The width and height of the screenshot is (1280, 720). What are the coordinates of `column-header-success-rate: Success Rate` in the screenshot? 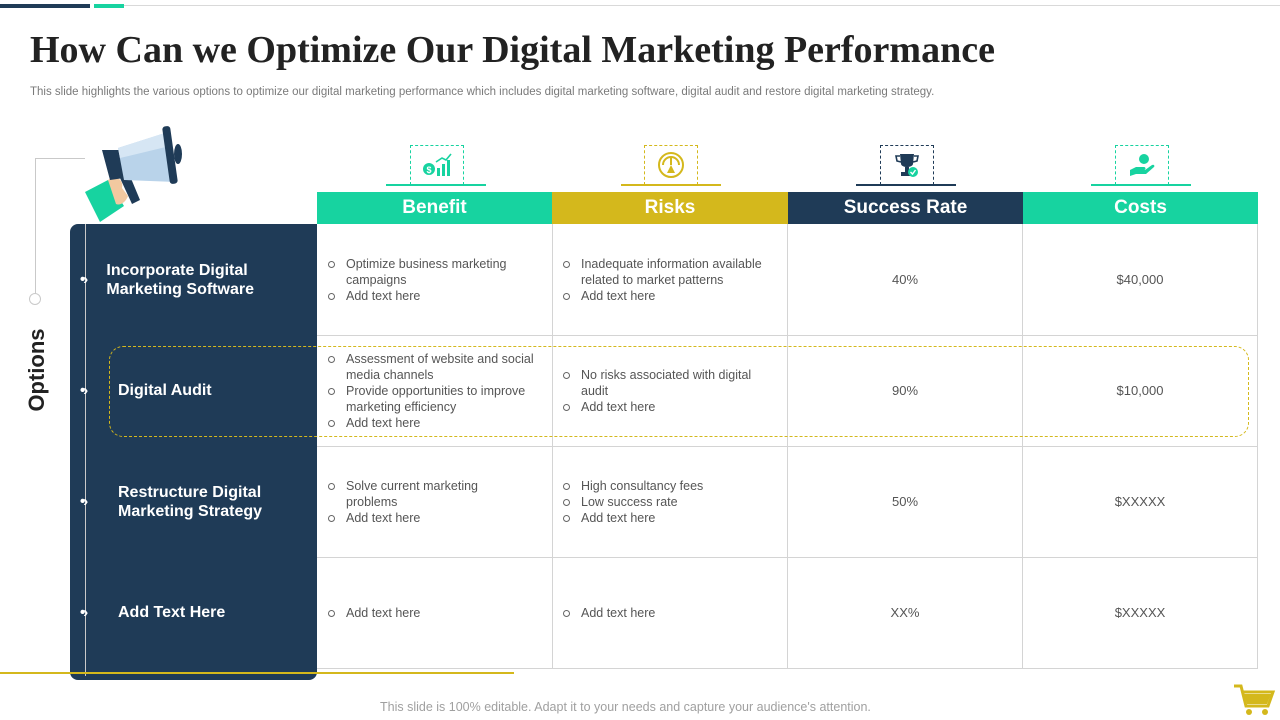 It's located at (905, 208).